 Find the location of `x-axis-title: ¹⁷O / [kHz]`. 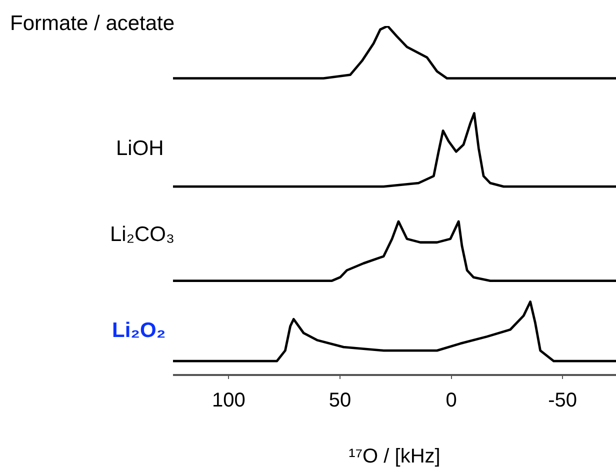

x-axis-title: ¹⁷O / [kHz] is located at coordinates (394, 457).